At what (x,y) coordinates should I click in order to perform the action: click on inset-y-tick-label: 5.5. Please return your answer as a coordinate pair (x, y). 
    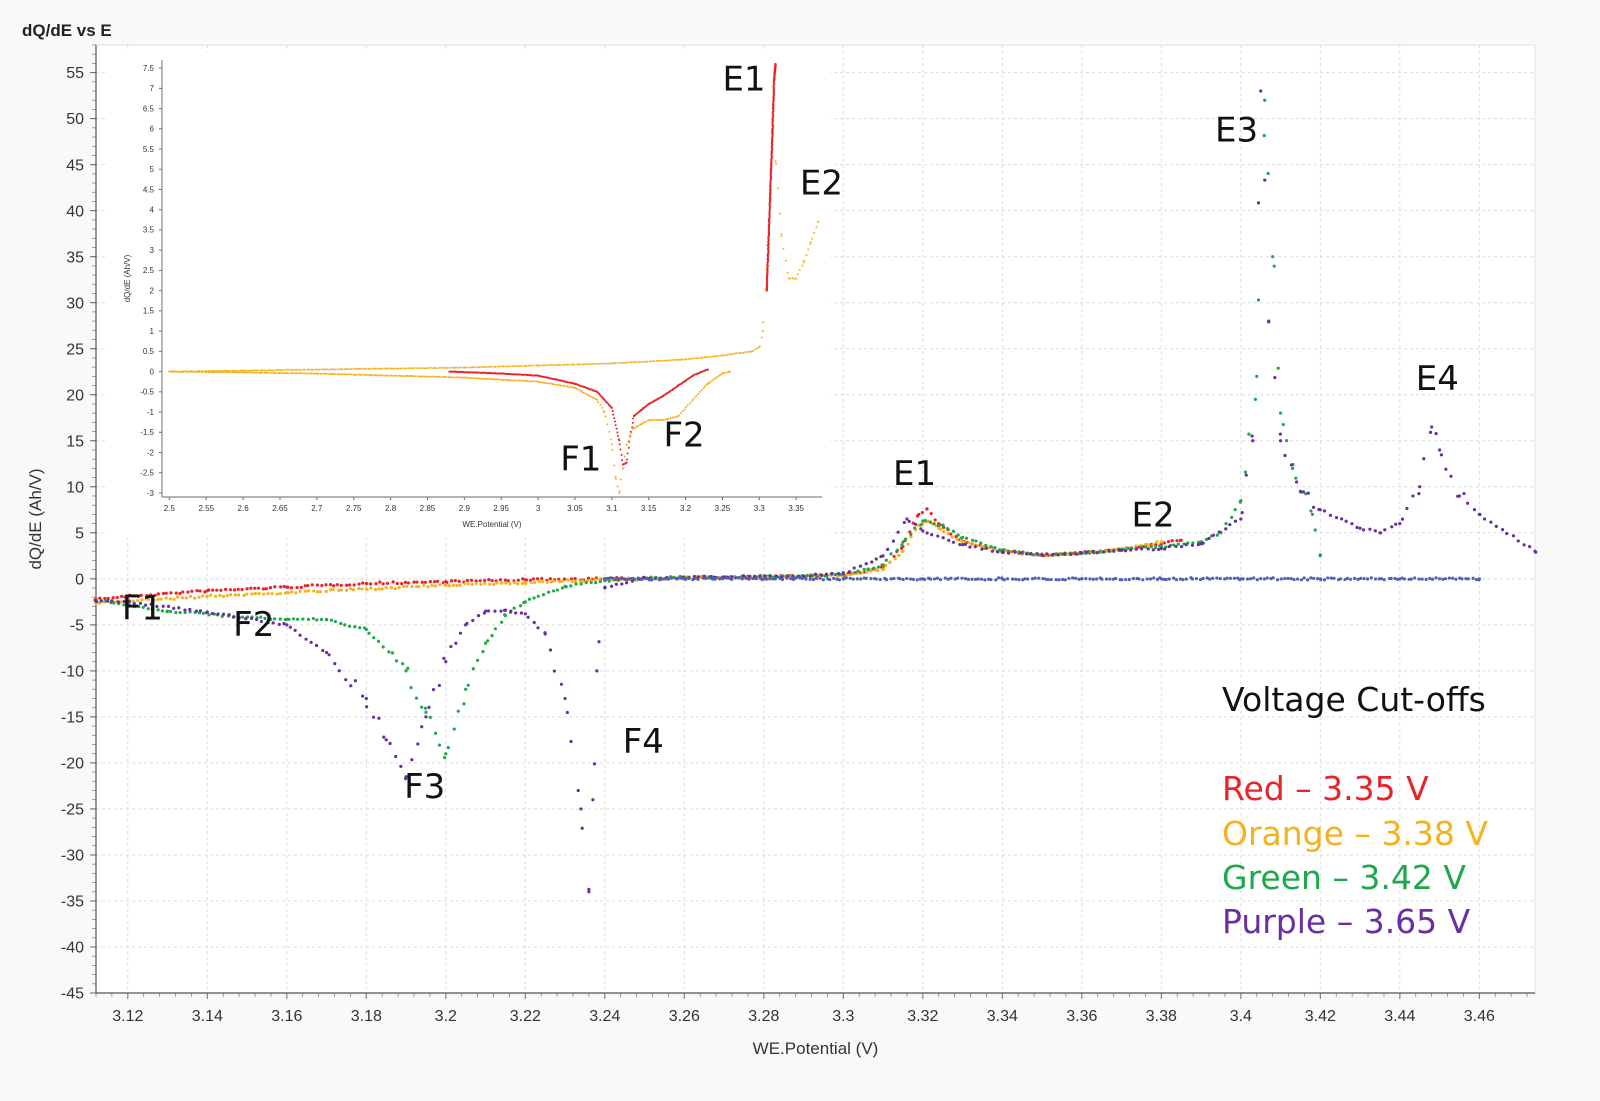
    Looking at the image, I should click on (149, 149).